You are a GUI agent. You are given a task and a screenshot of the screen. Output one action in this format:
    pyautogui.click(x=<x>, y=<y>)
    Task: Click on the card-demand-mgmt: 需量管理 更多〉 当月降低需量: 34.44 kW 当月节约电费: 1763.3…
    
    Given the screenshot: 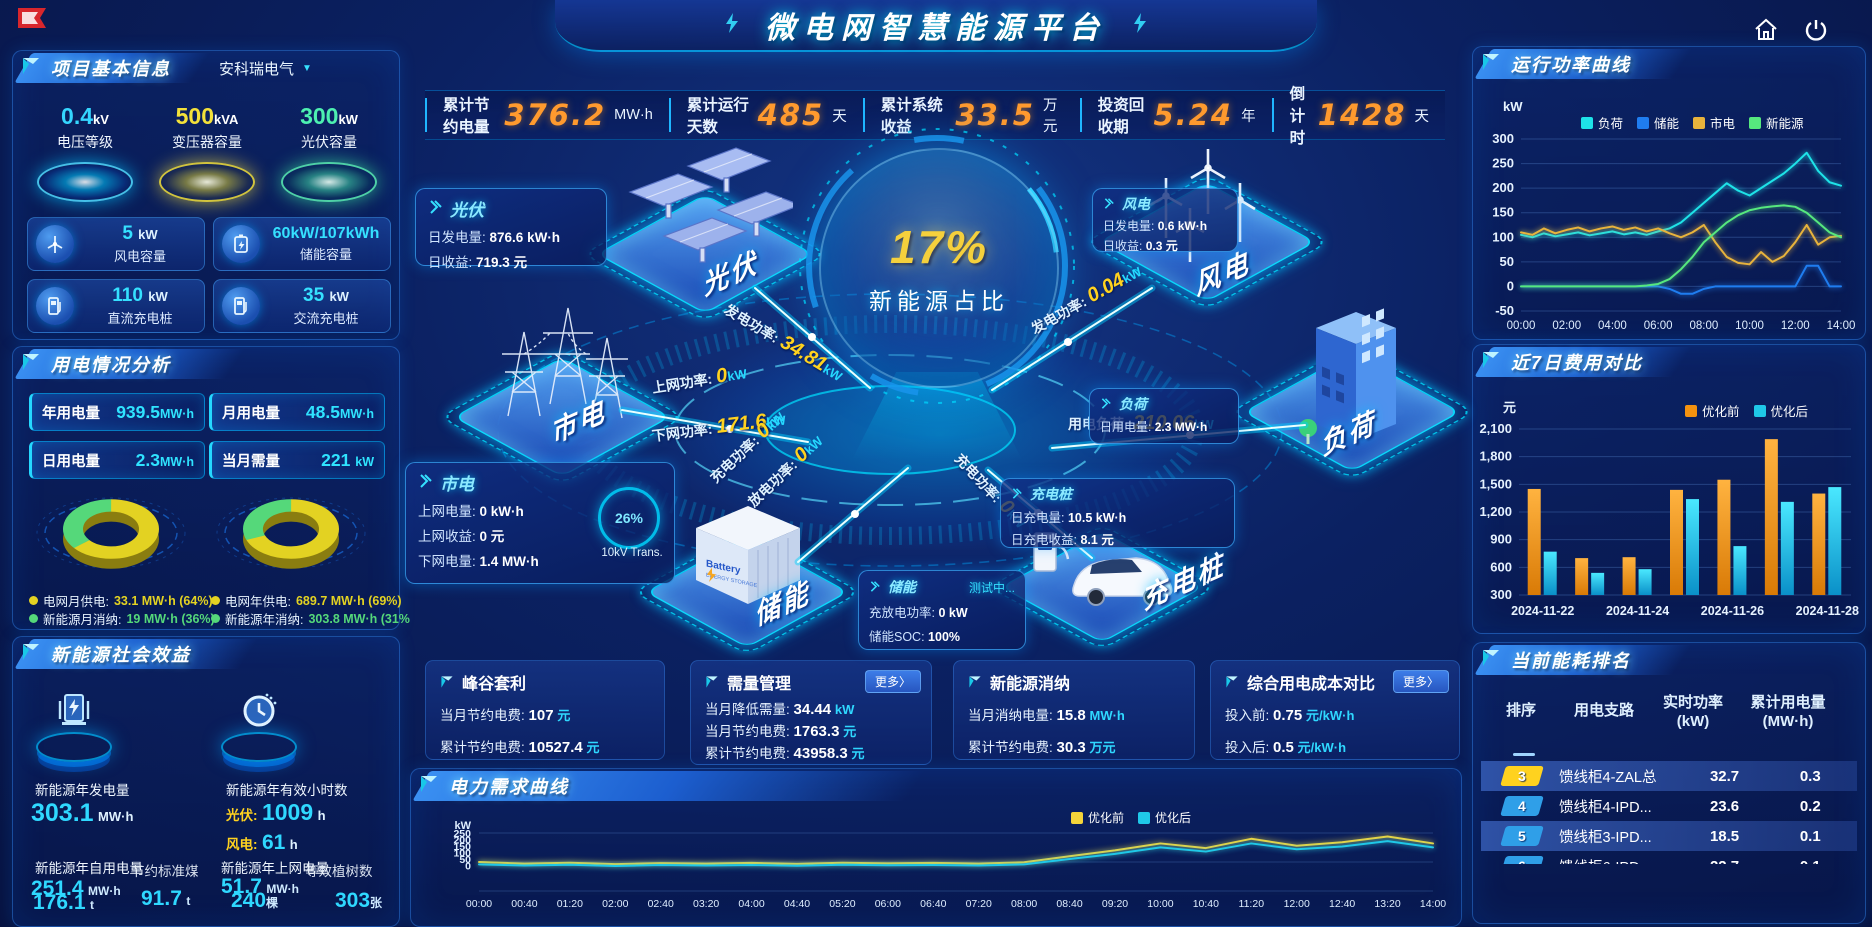 What is the action you would take?
    pyautogui.click(x=811, y=712)
    